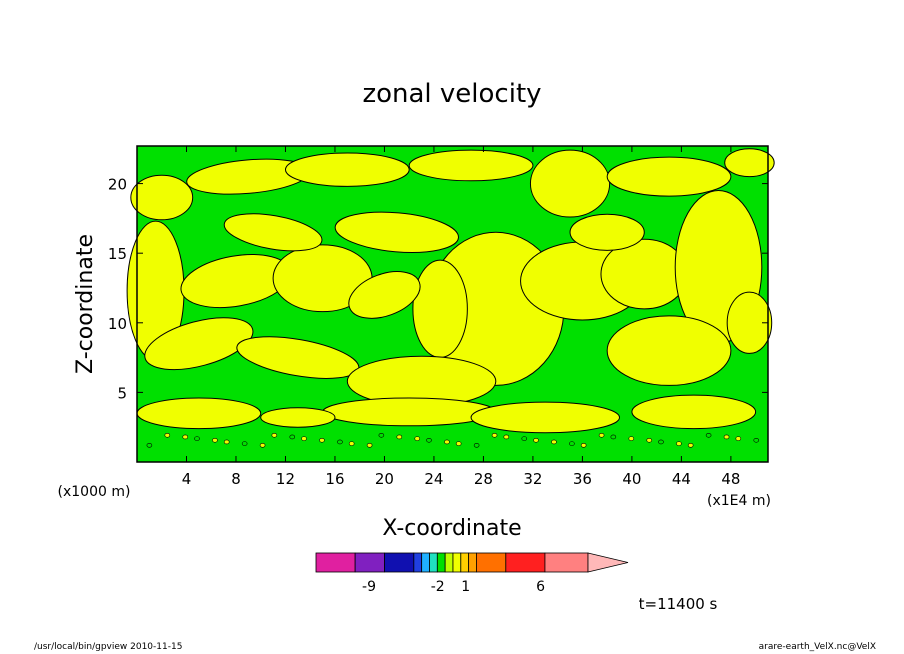  Describe the element at coordinates (85, 304) in the screenshot. I see `y-axis-label: Z-coordinate` at that location.